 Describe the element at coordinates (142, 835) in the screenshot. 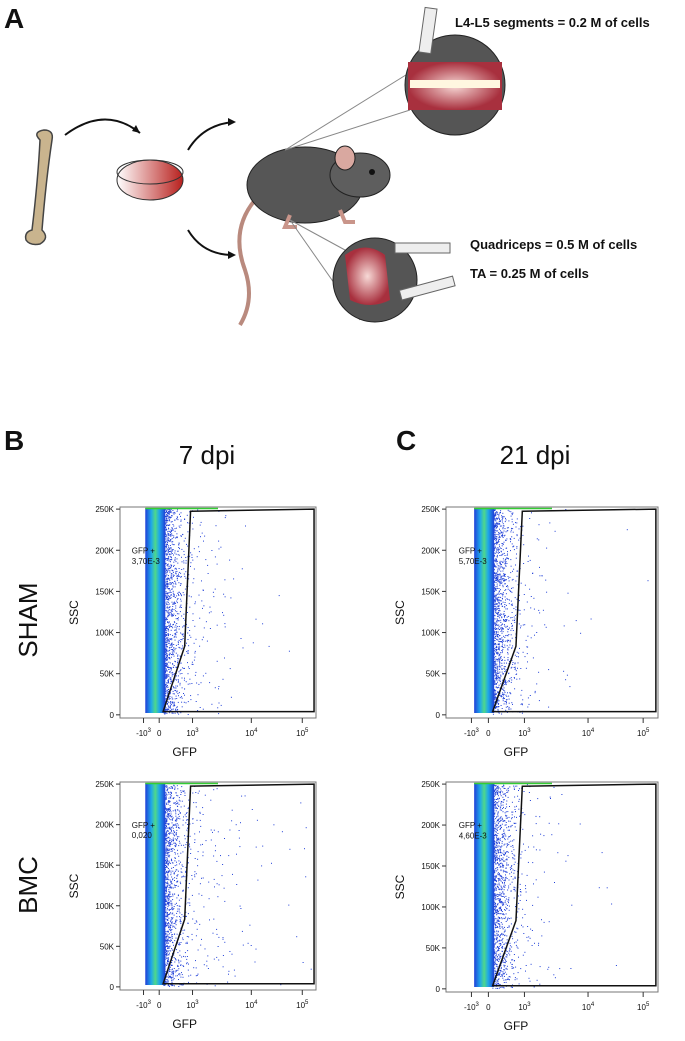

I see `gate-value: 0,020` at that location.